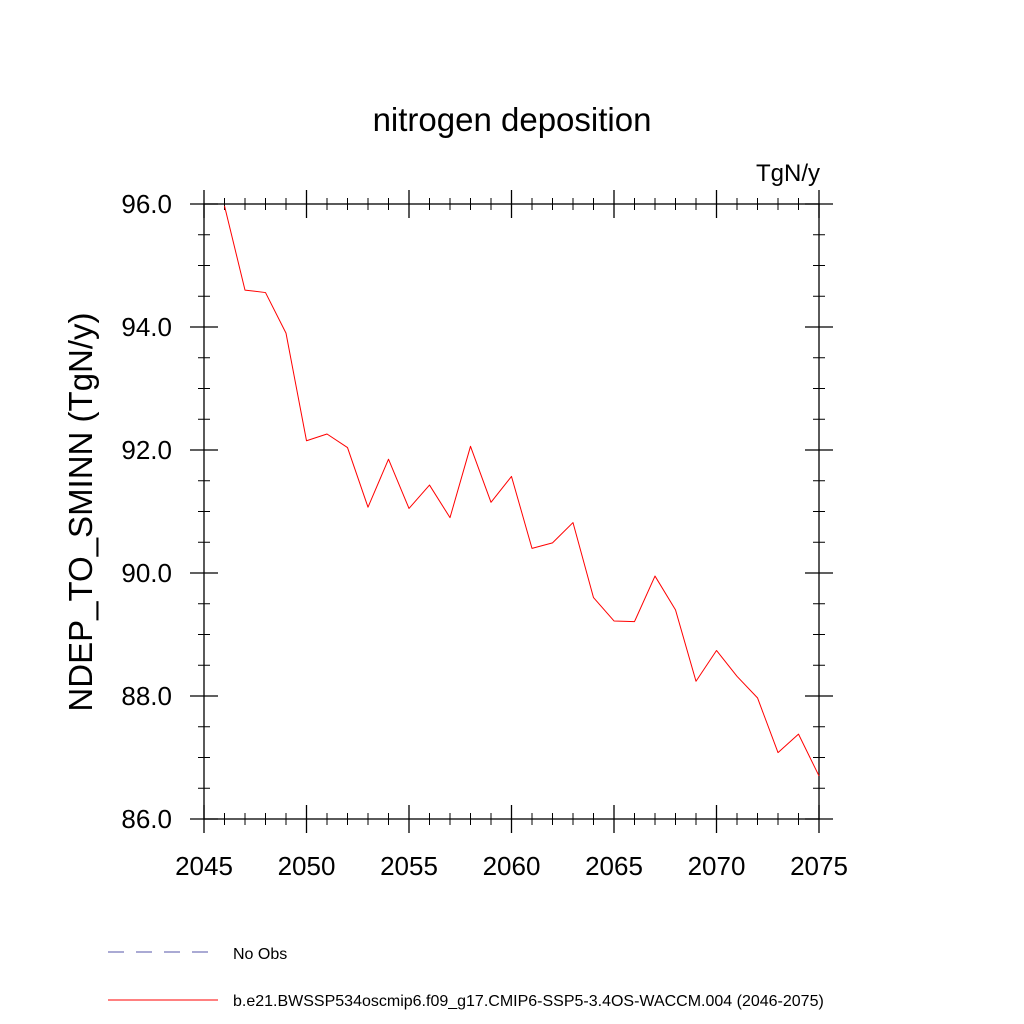 This screenshot has width=1024, height=1024. What do you see at coordinates (512, 119) in the screenshot?
I see `chart-title: nitrogen deposition` at bounding box center [512, 119].